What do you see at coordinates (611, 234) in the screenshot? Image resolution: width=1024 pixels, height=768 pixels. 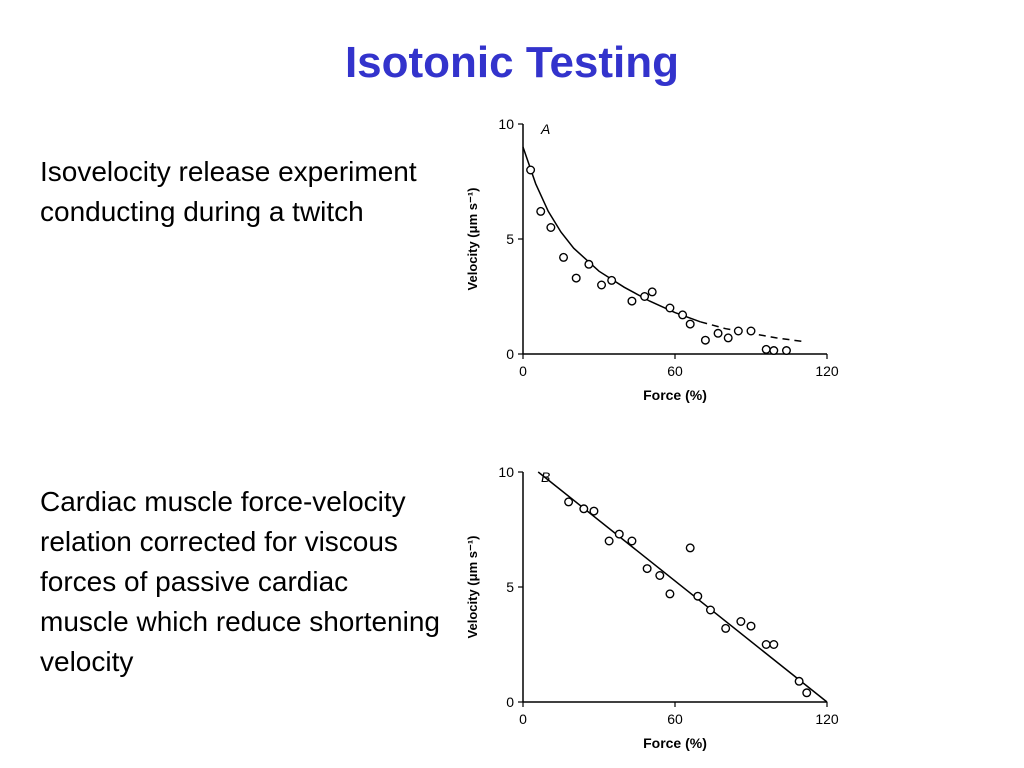 I see `fit-curve` at bounding box center [611, 234].